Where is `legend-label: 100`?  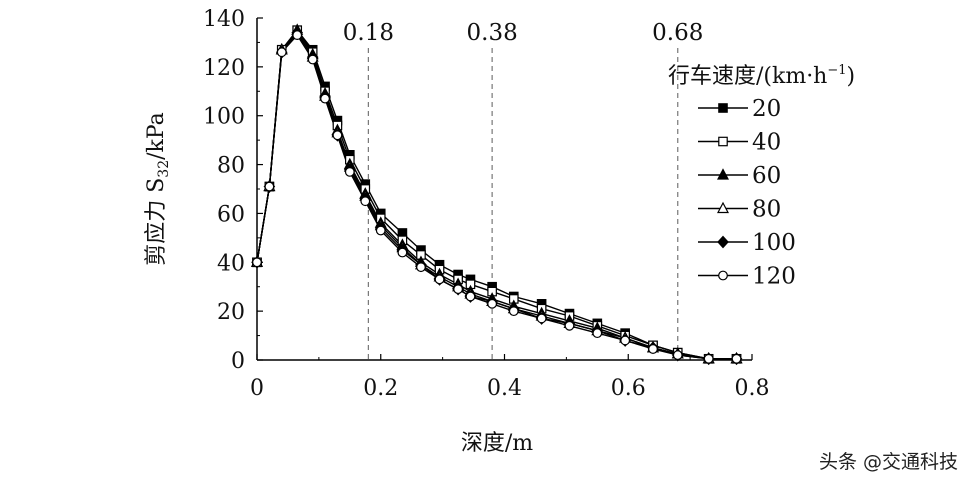
legend-label: 100 is located at coordinates (774, 243).